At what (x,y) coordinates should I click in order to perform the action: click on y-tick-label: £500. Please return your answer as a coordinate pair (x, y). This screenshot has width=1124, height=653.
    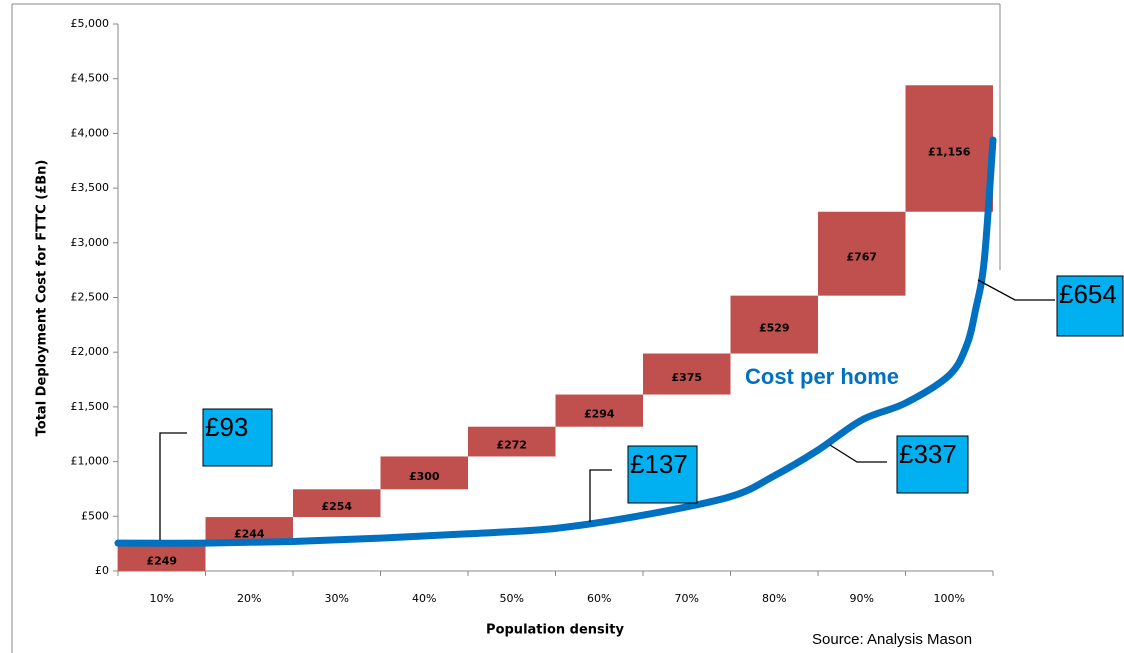
    Looking at the image, I should click on (95, 515).